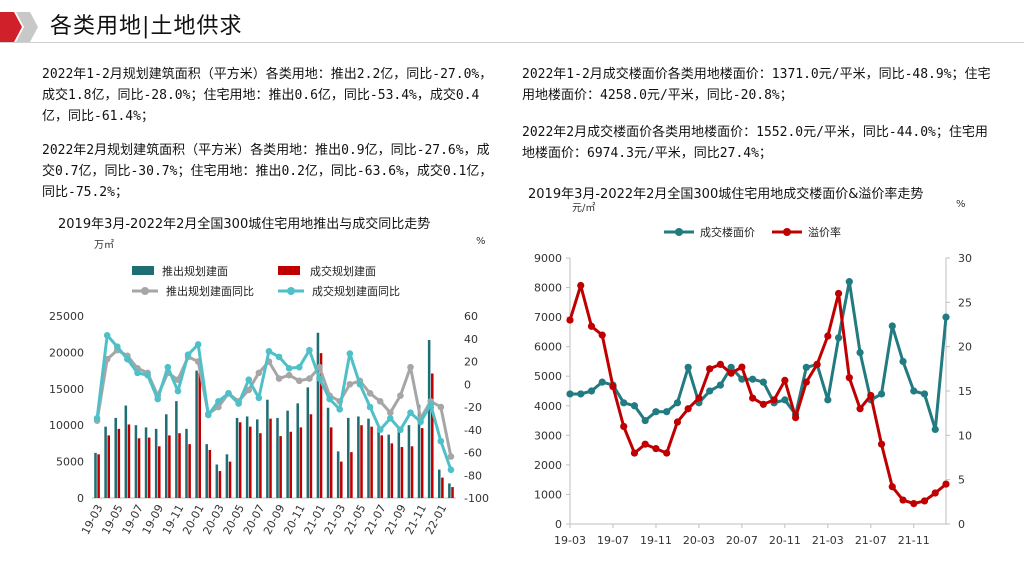 Image resolution: width=1024 pixels, height=576 pixels. What do you see at coordinates (828, 540) in the screenshot?
I see `chart2-x-tick: 21-03` at bounding box center [828, 540].